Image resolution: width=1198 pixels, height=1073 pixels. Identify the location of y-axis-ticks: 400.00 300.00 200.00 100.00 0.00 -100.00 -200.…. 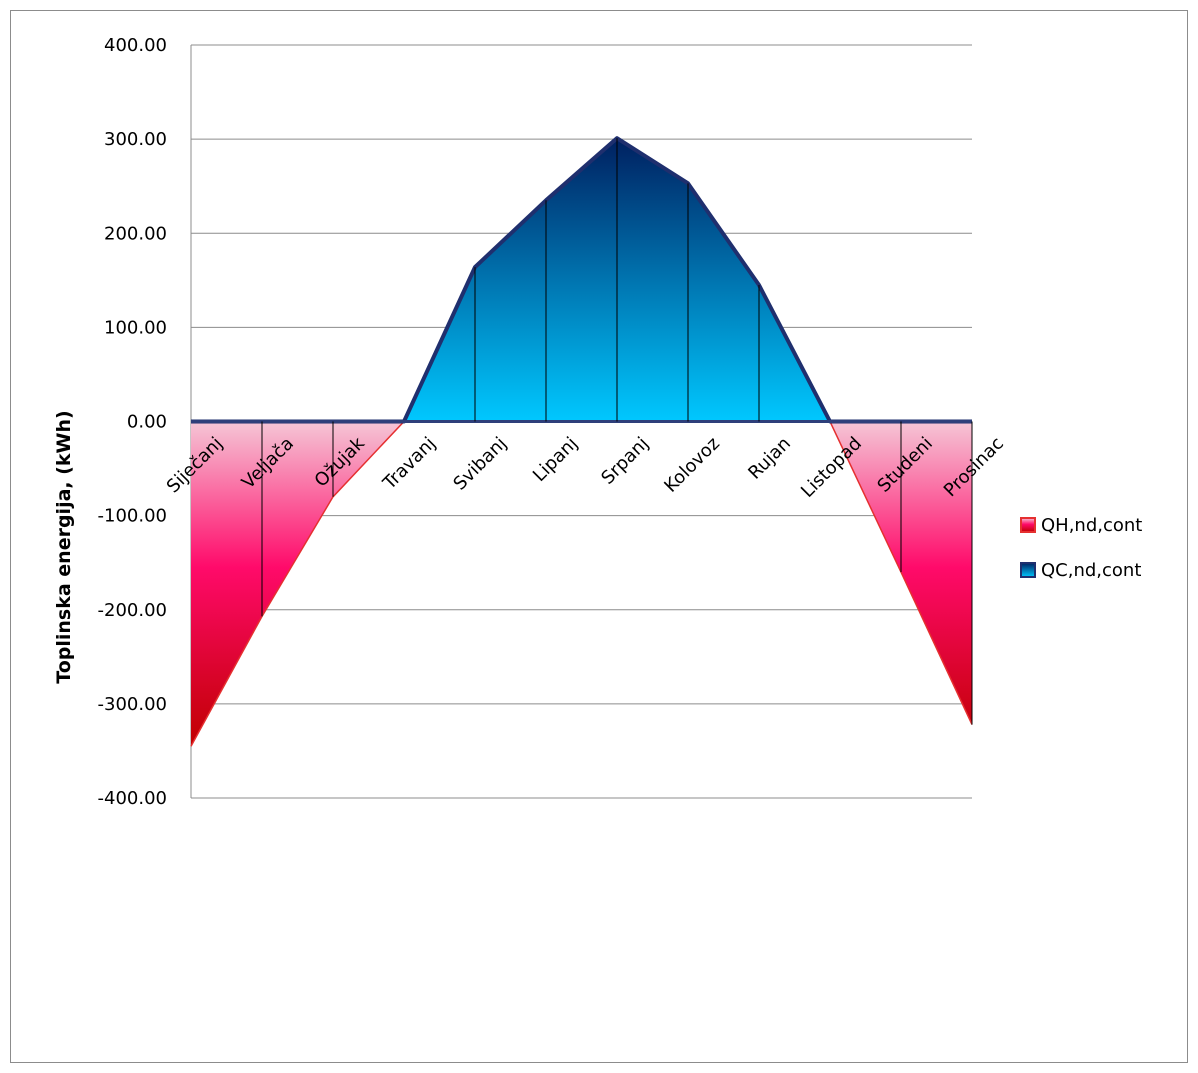
(132, 422).